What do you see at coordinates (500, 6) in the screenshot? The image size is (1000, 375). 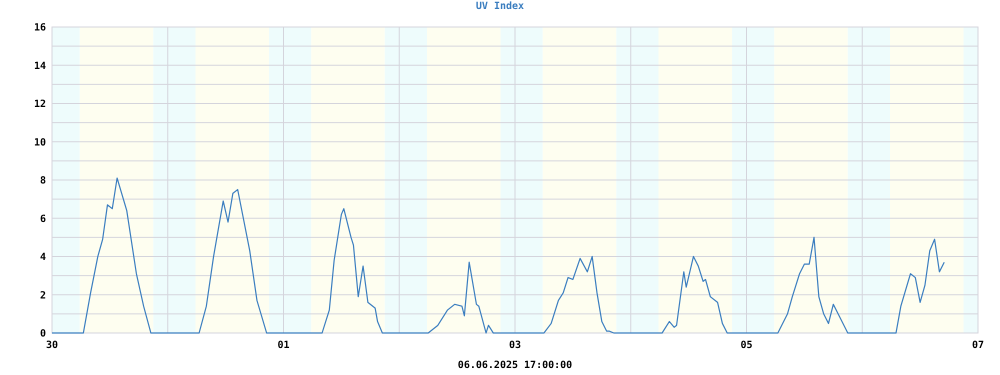 I see `chart-title: UV Index` at bounding box center [500, 6].